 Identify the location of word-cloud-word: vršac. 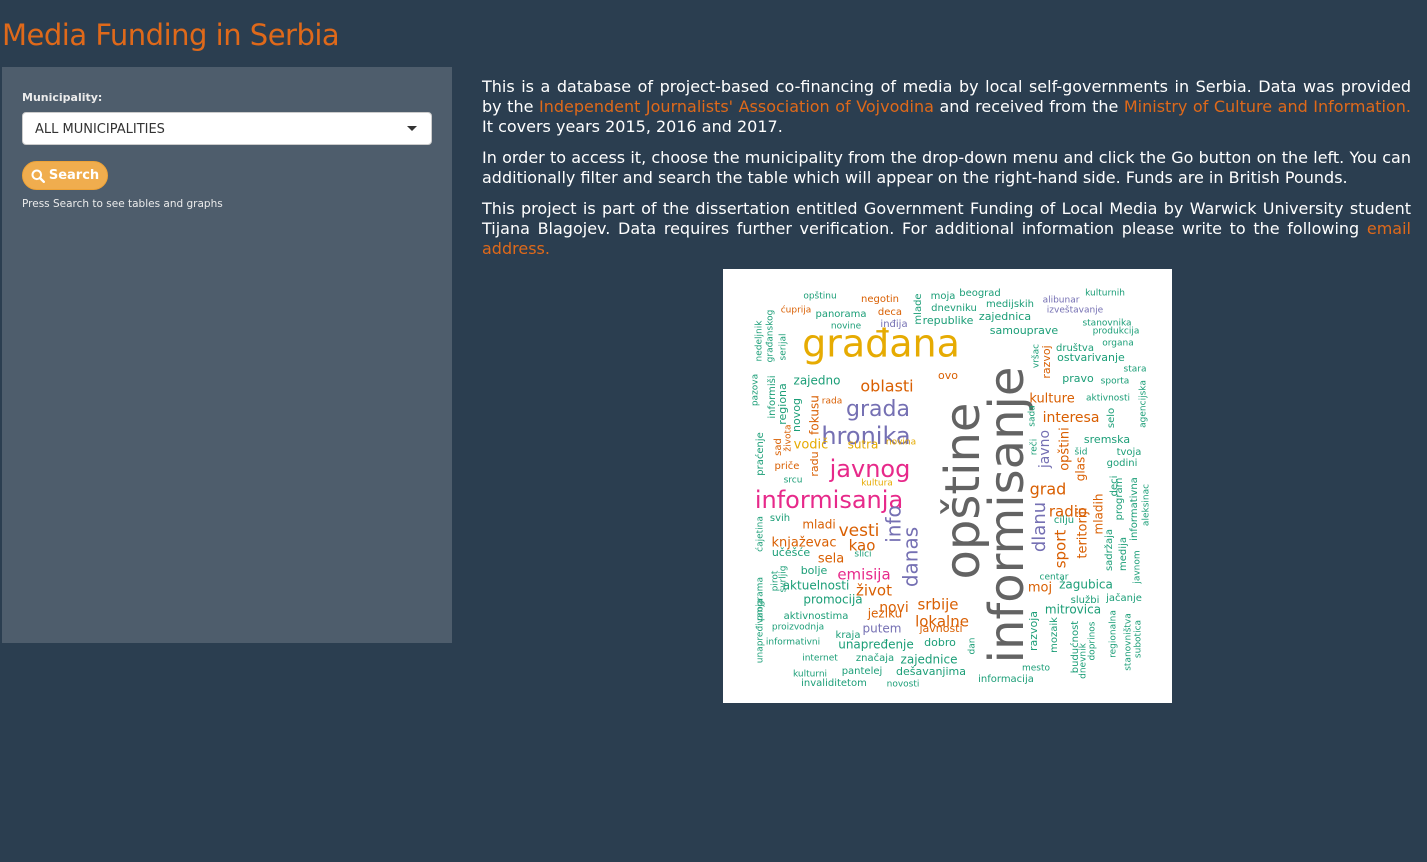
(1036, 356).